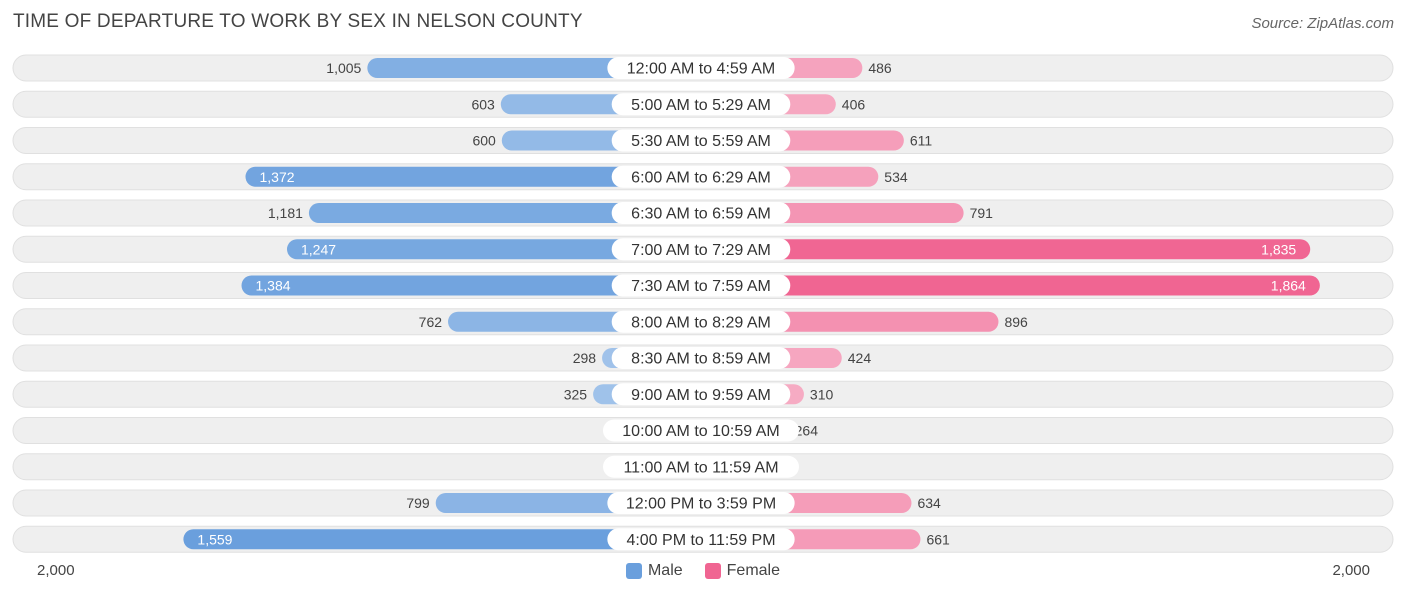 The height and width of the screenshot is (595, 1406). I want to click on category-label: 7:00 AM to 7:29 AM, so click(701, 250).